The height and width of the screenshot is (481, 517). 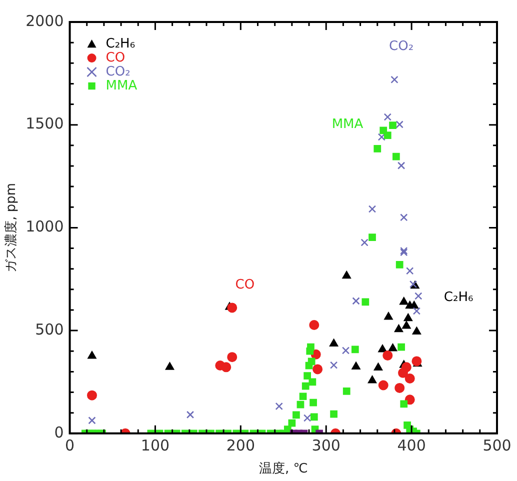 What do you see at coordinates (121, 44) in the screenshot?
I see `legend-label: C₂H₆` at bounding box center [121, 44].